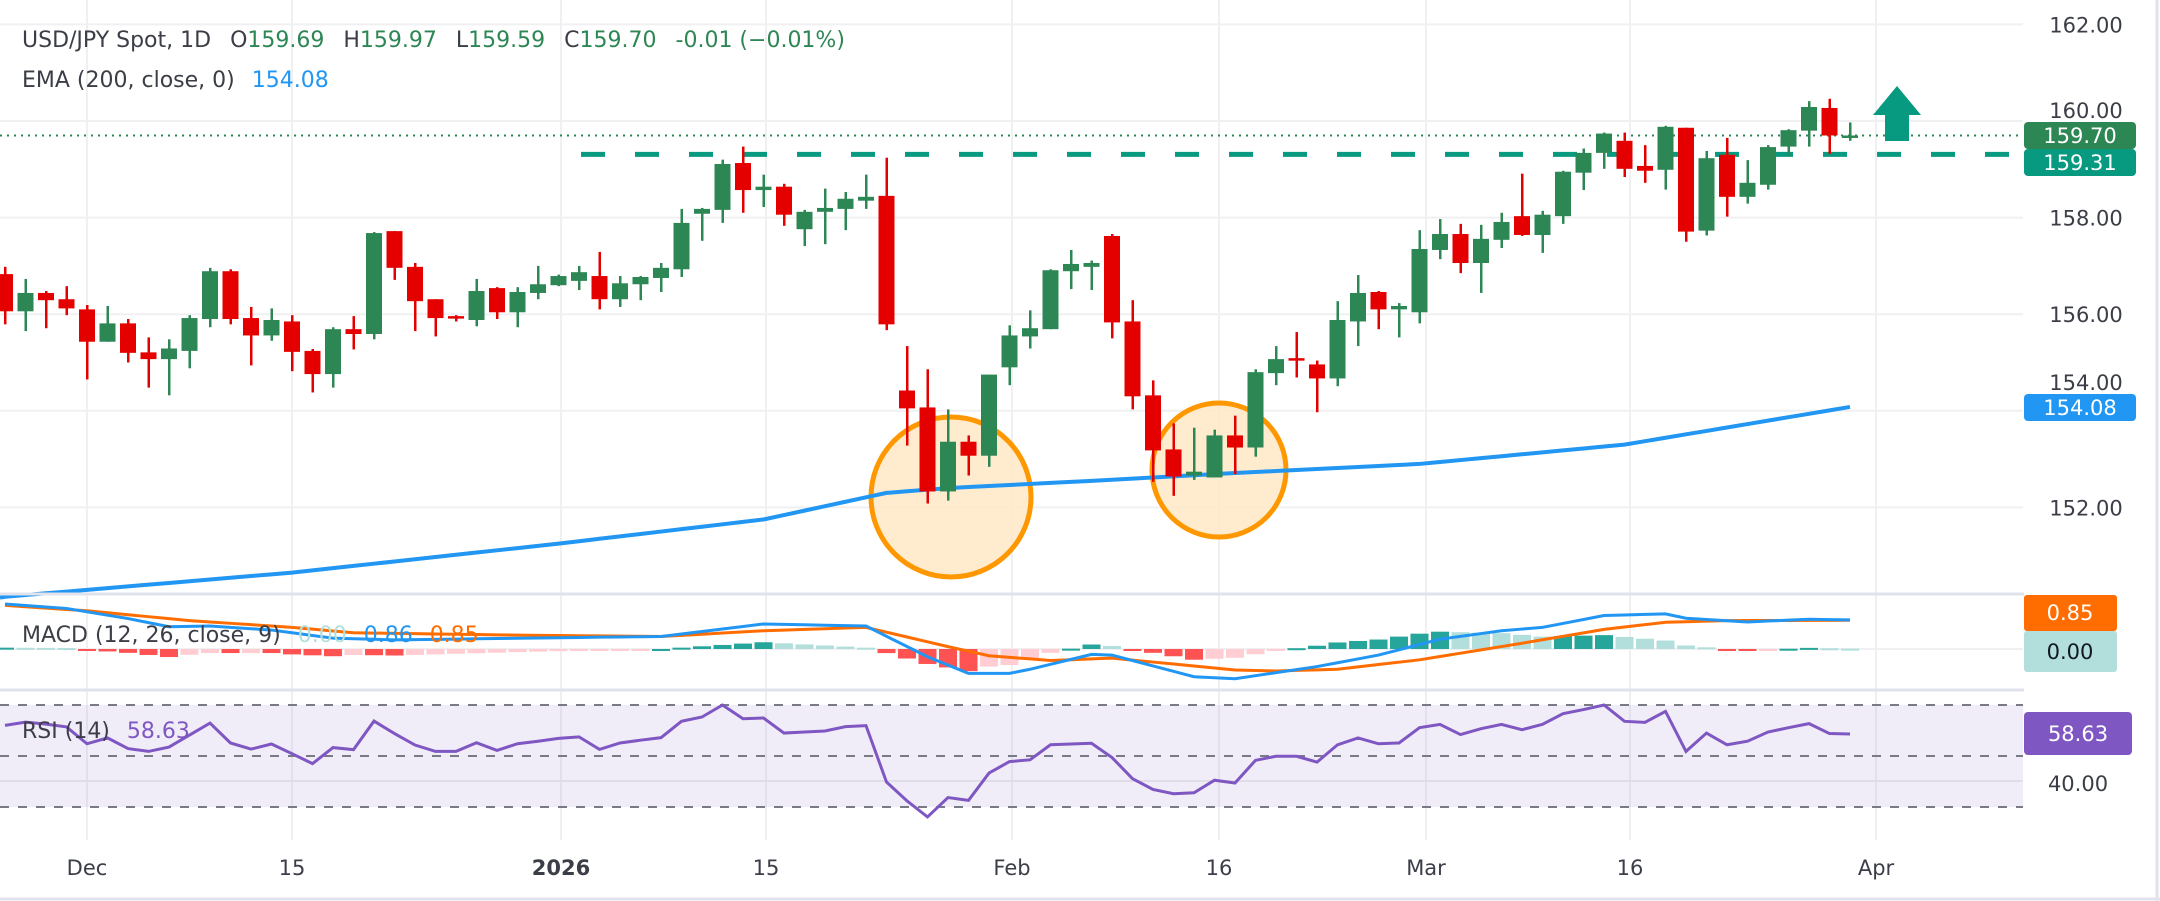  What do you see at coordinates (2079, 163) in the screenshot?
I see `level-price-label: 159.31` at bounding box center [2079, 163].